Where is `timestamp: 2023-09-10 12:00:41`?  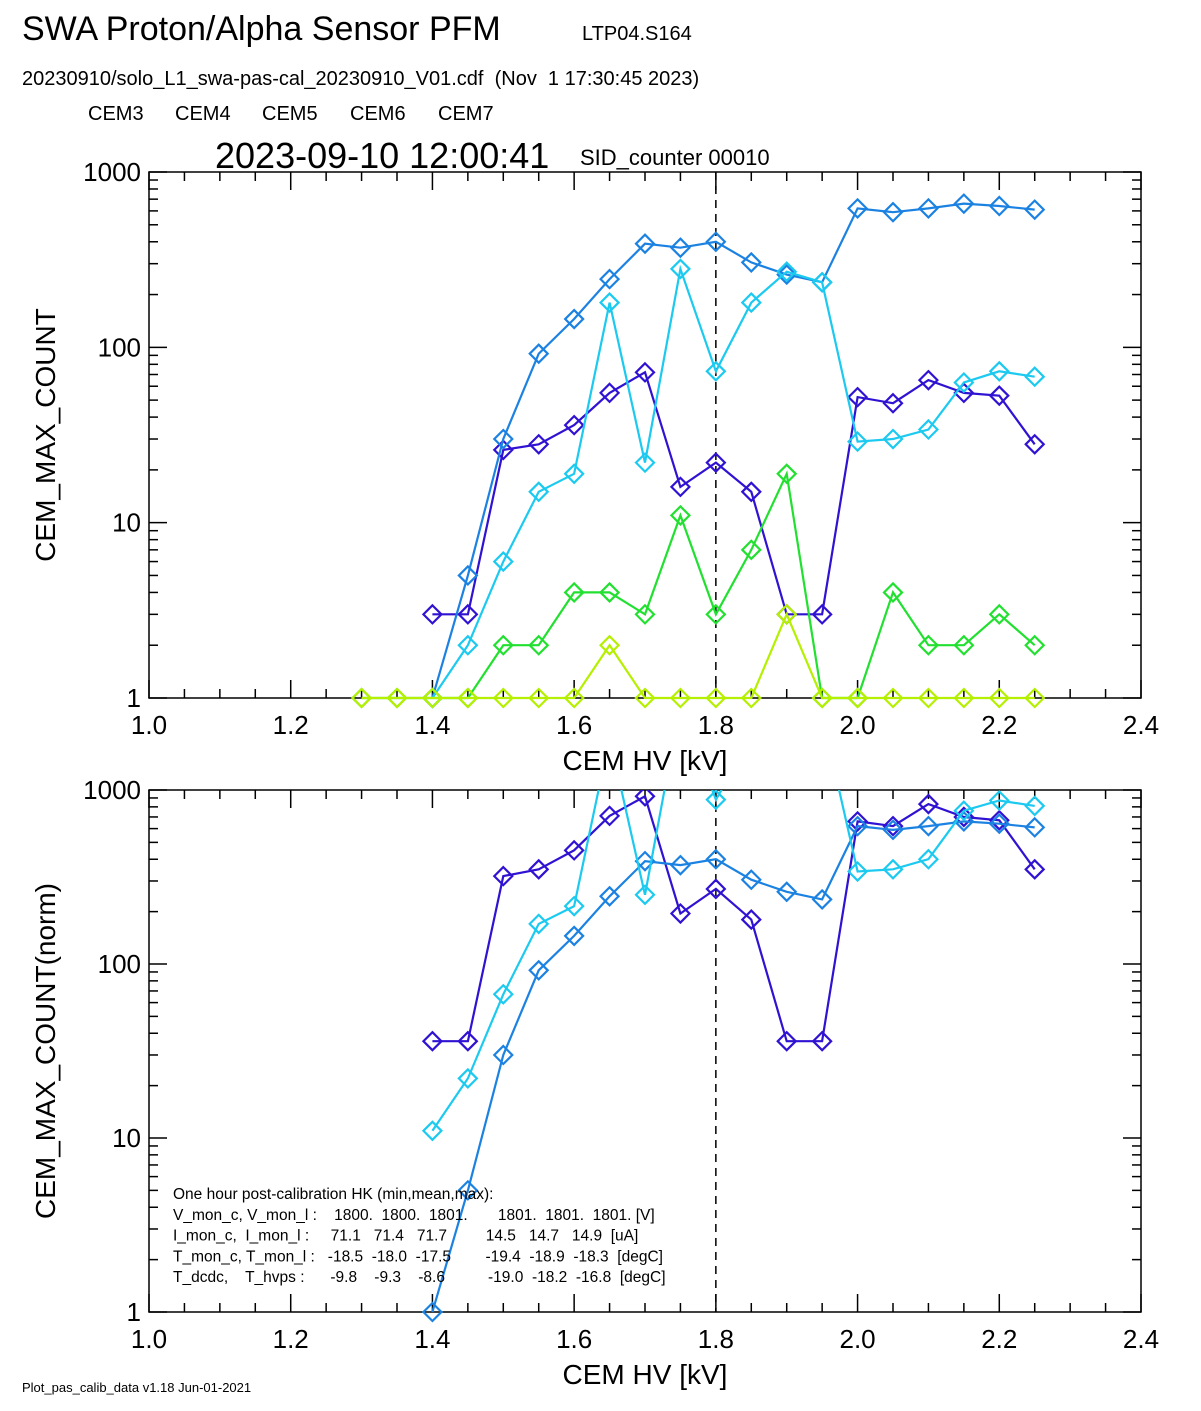 timestamp: 2023-09-10 12:00:41 is located at coordinates (382, 155).